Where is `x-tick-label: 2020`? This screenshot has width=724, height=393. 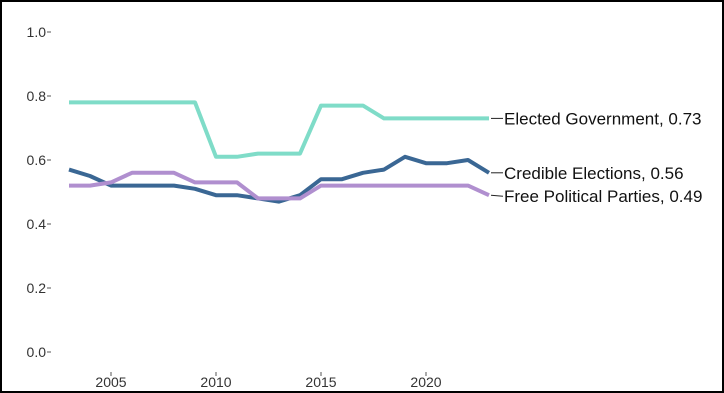 x-tick-label: 2020 is located at coordinates (425, 382).